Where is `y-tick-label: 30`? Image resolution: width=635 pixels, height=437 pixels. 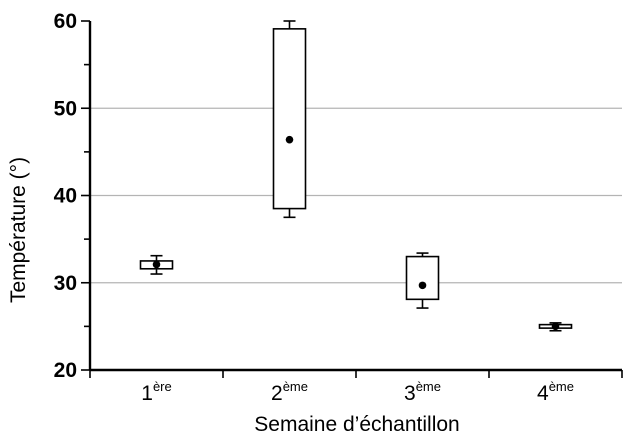
y-tick-label: 30 is located at coordinates (65, 283).